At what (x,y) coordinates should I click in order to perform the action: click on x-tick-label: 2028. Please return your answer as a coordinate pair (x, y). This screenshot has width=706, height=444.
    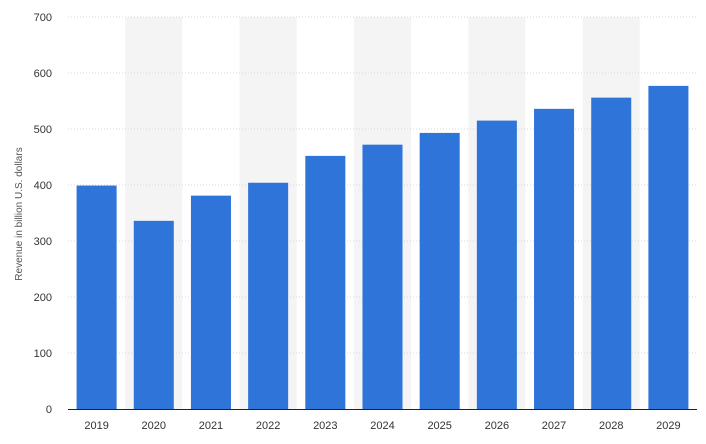
    Looking at the image, I should click on (611, 426).